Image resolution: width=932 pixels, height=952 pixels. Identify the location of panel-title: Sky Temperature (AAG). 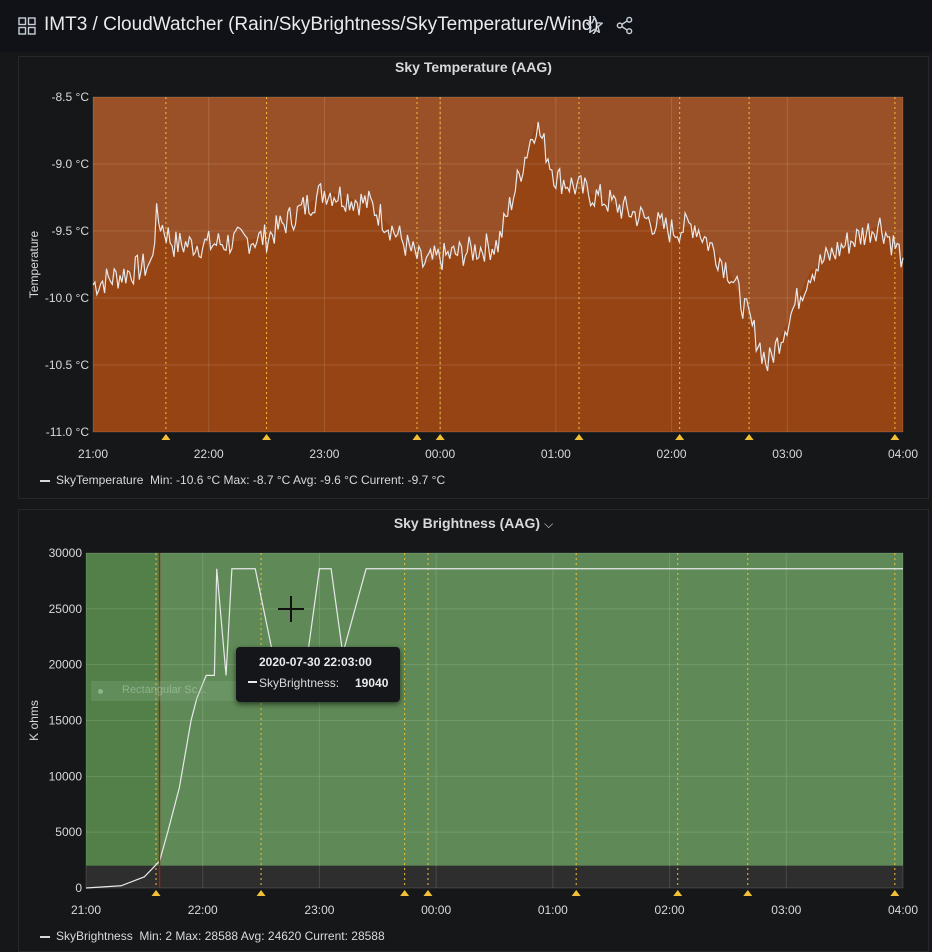
(473, 67).